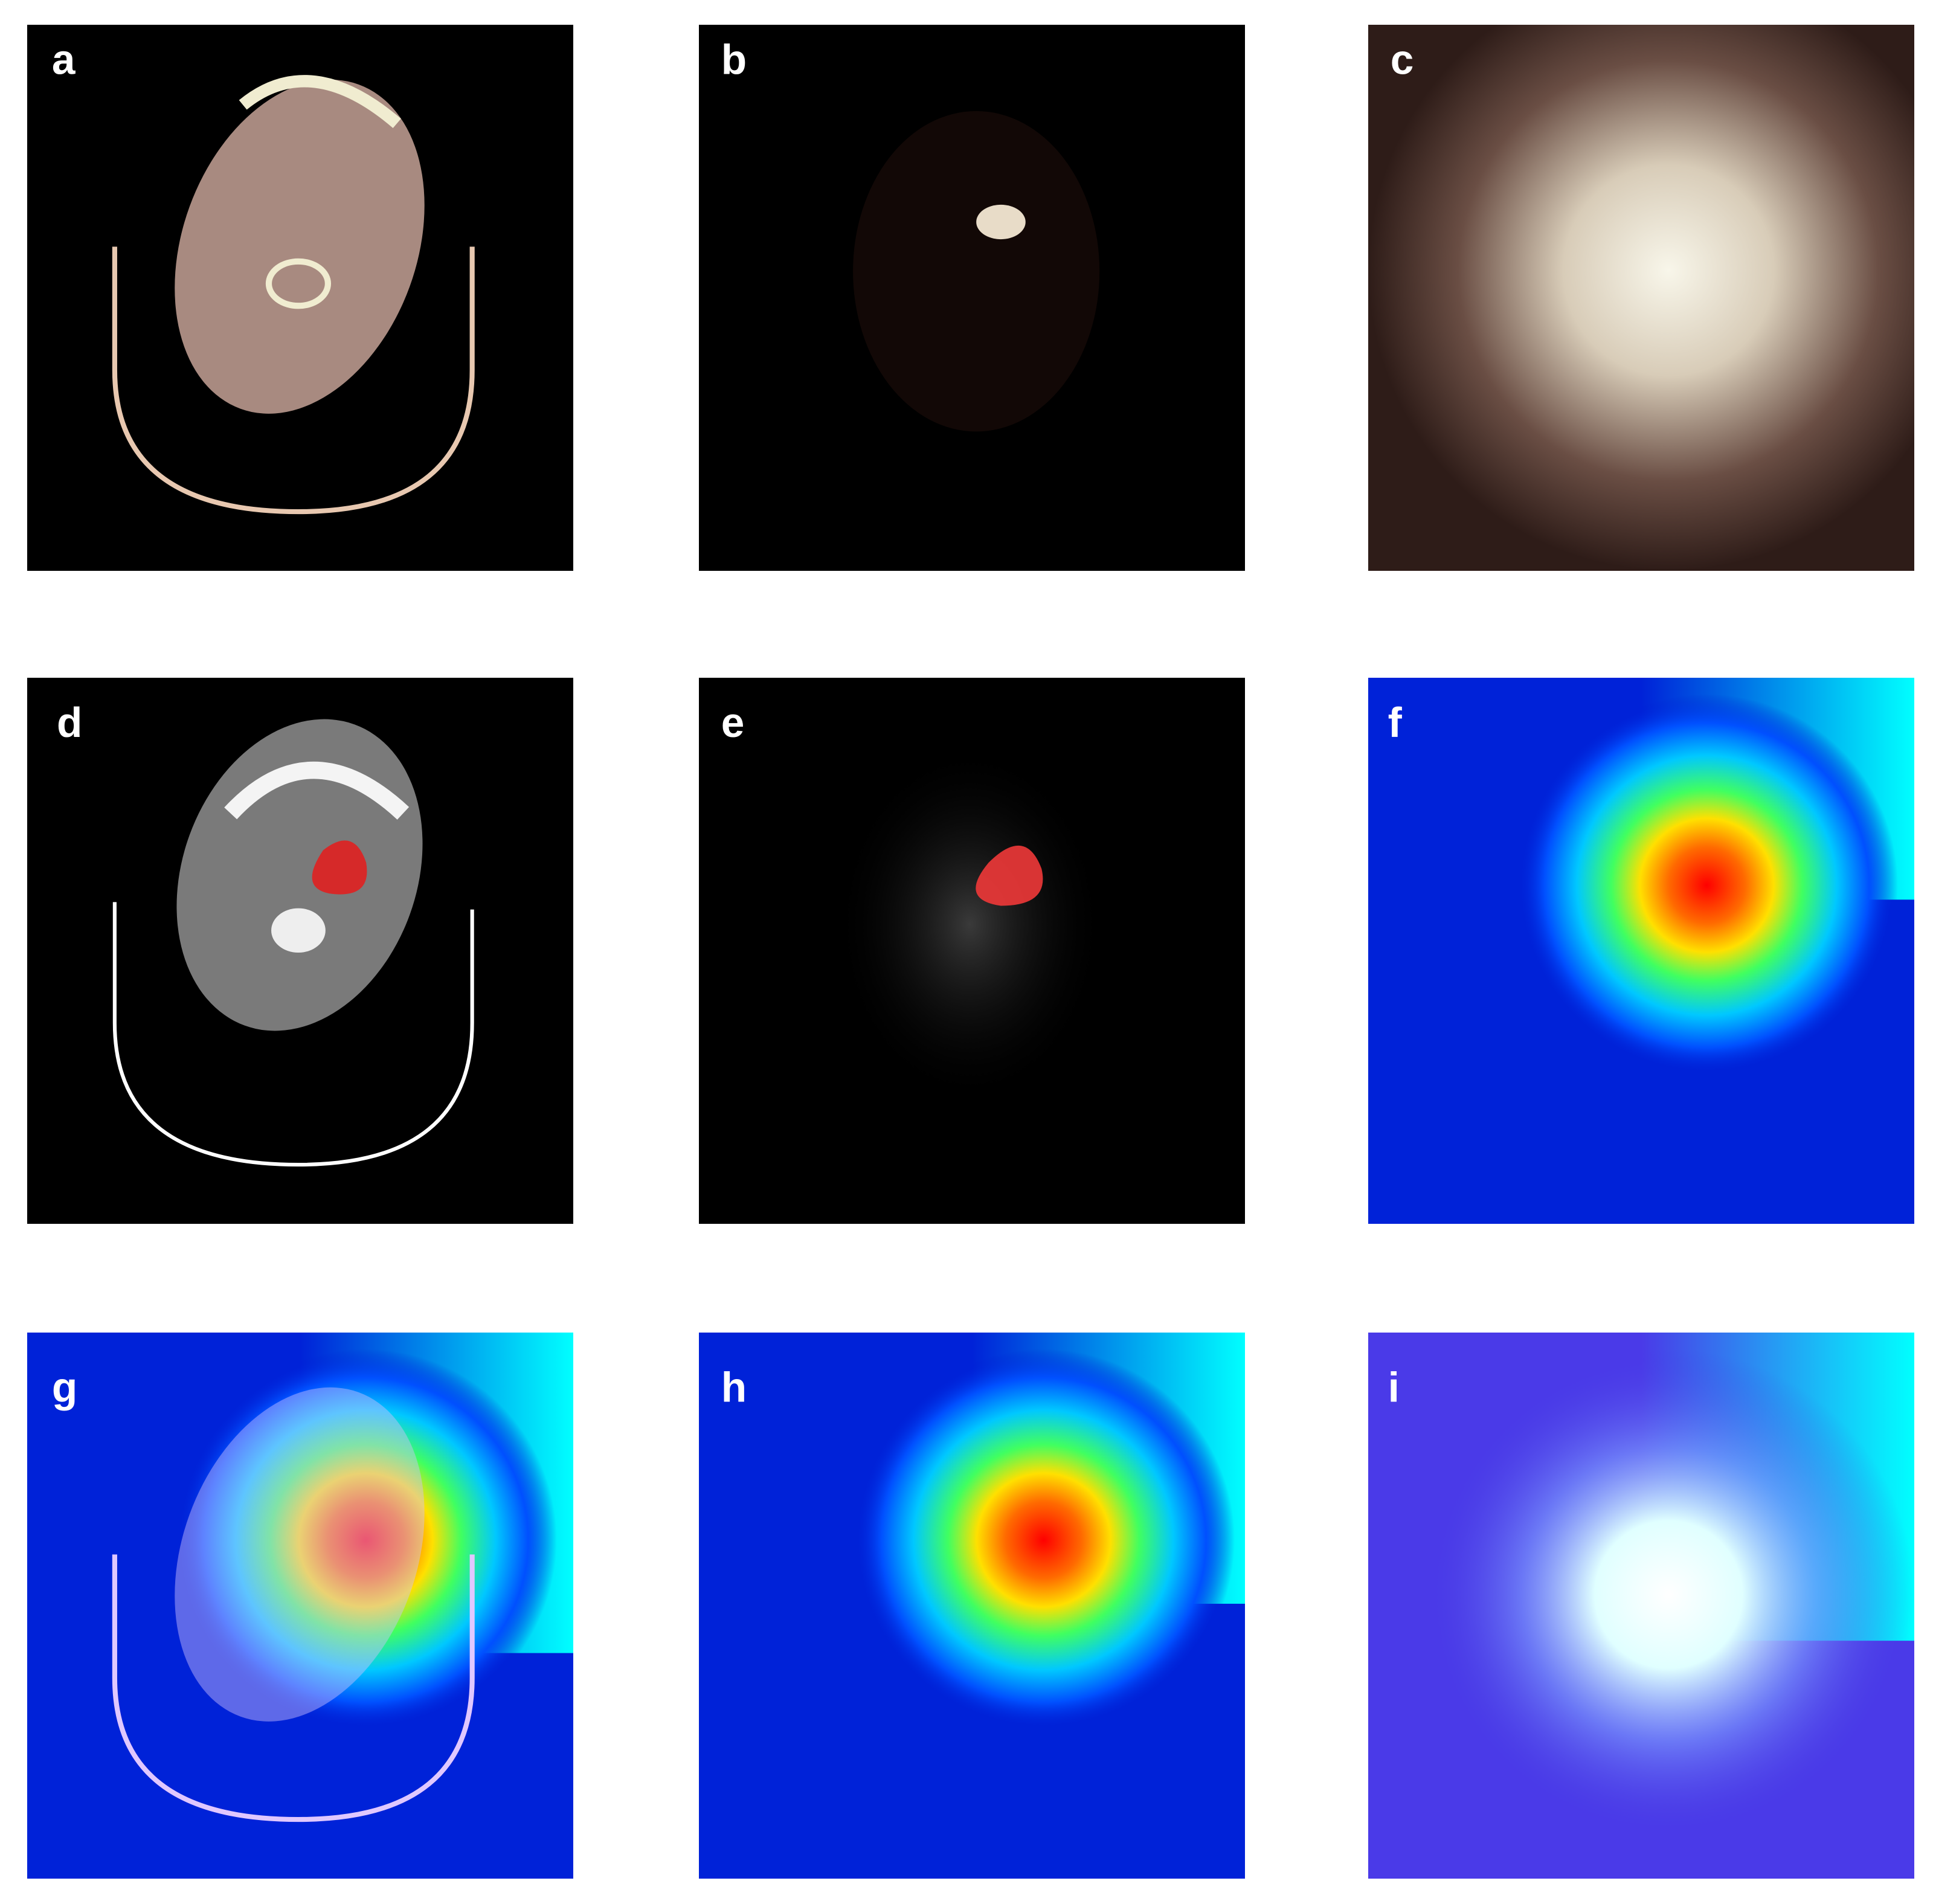 The height and width of the screenshot is (1904, 1933). Describe the element at coordinates (733, 722) in the screenshot. I see `panel-label: e` at that location.